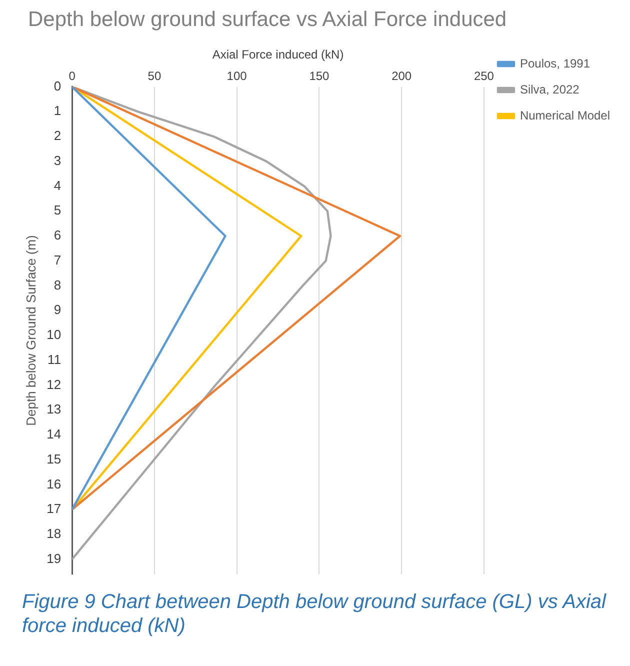 The width and height of the screenshot is (630, 666). I want to click on legend-label: Poulos, 1991, so click(555, 63).